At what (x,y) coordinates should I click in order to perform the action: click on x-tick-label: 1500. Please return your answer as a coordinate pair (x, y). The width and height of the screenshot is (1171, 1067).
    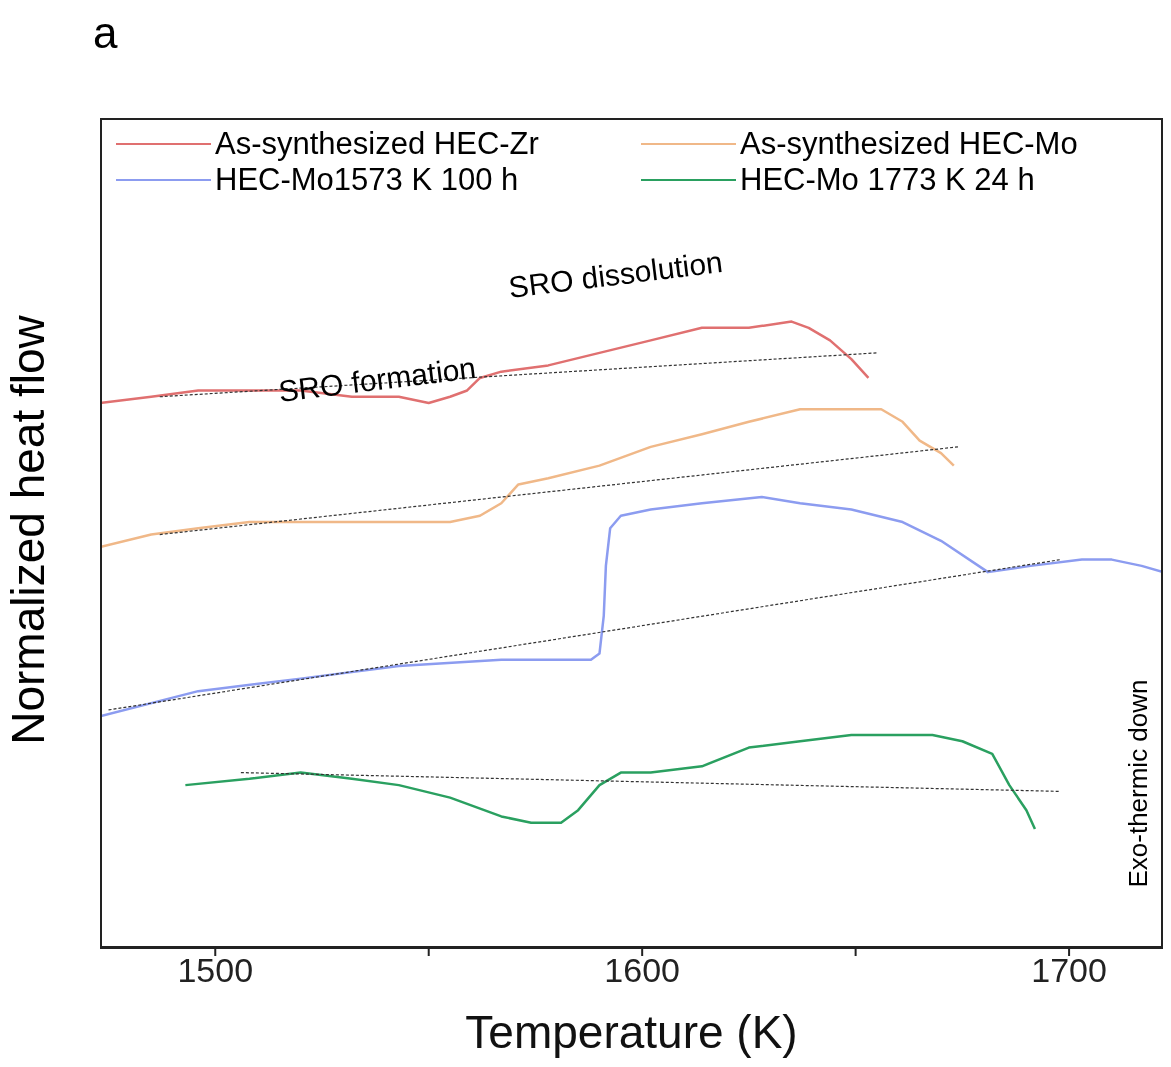
    Looking at the image, I should click on (215, 970).